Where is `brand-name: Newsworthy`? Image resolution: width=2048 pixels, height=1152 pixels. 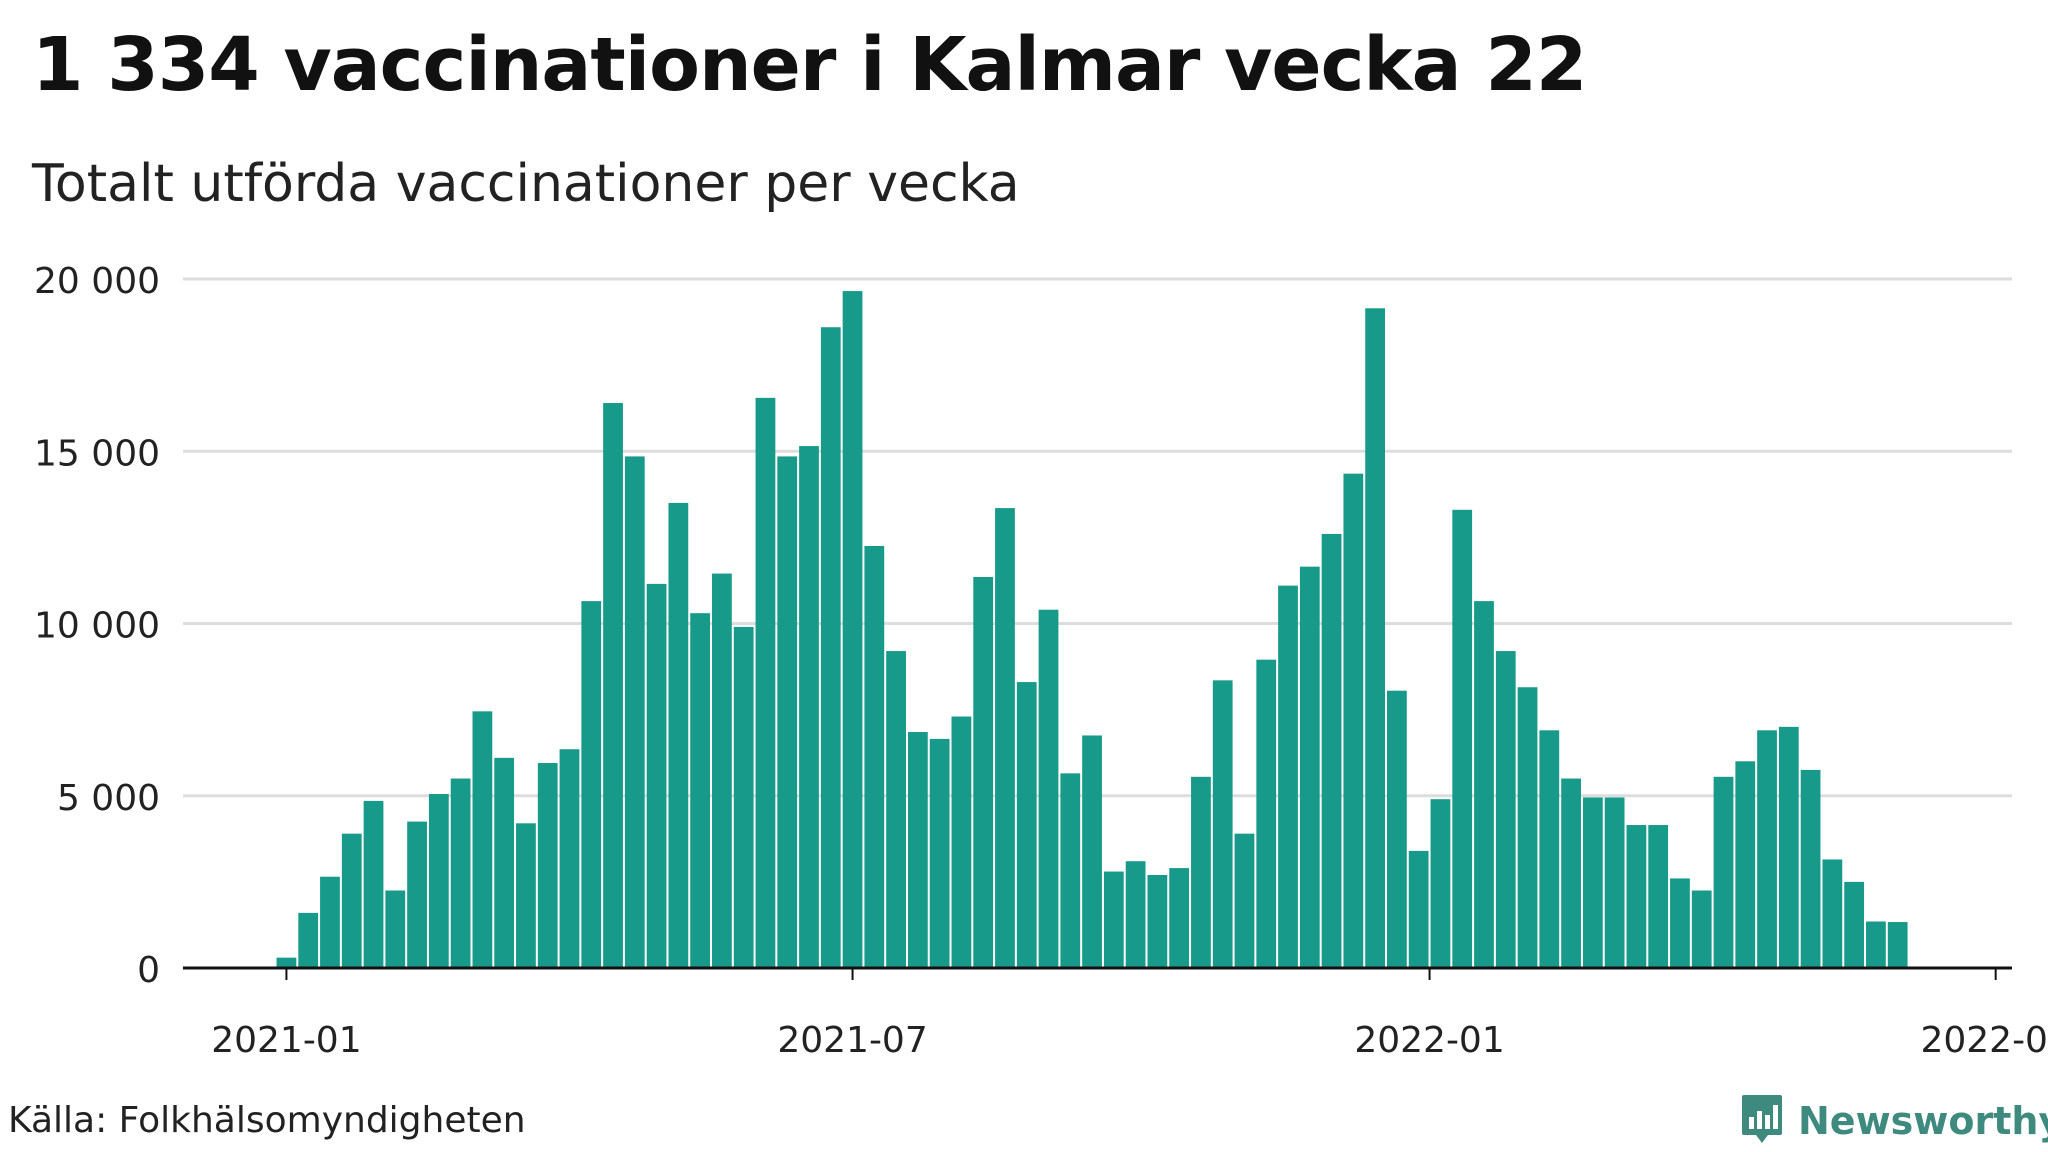
brand-name: Newsworthy is located at coordinates (1923, 1121).